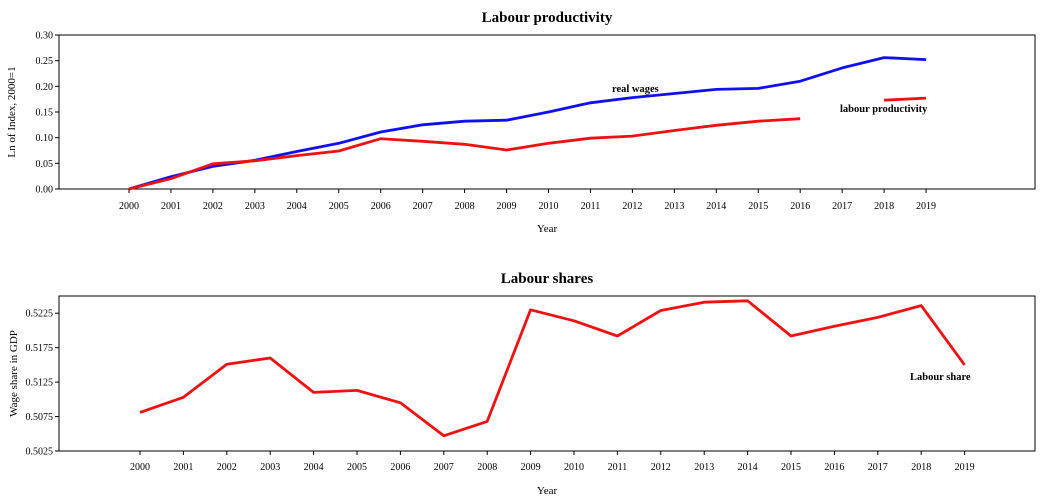 This screenshot has height=503, width=1049. Describe the element at coordinates (45, 61) in the screenshot. I see `y-tick-label: 0.25` at that location.